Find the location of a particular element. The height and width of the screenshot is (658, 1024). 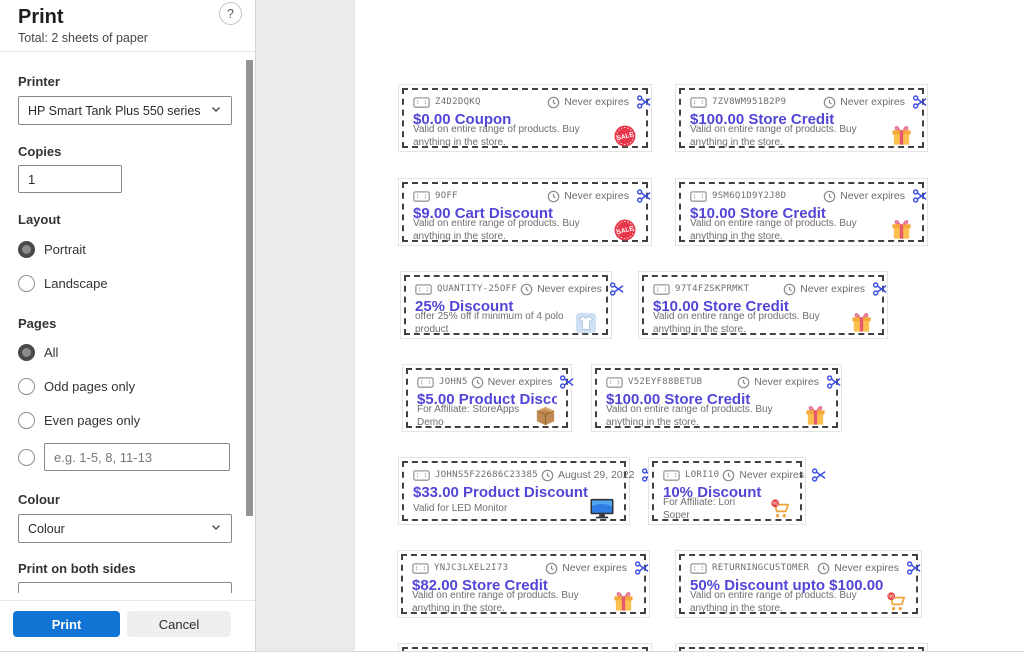

printer-select: HP Smart Tank Plus 550 series is located at coordinates (125, 110).